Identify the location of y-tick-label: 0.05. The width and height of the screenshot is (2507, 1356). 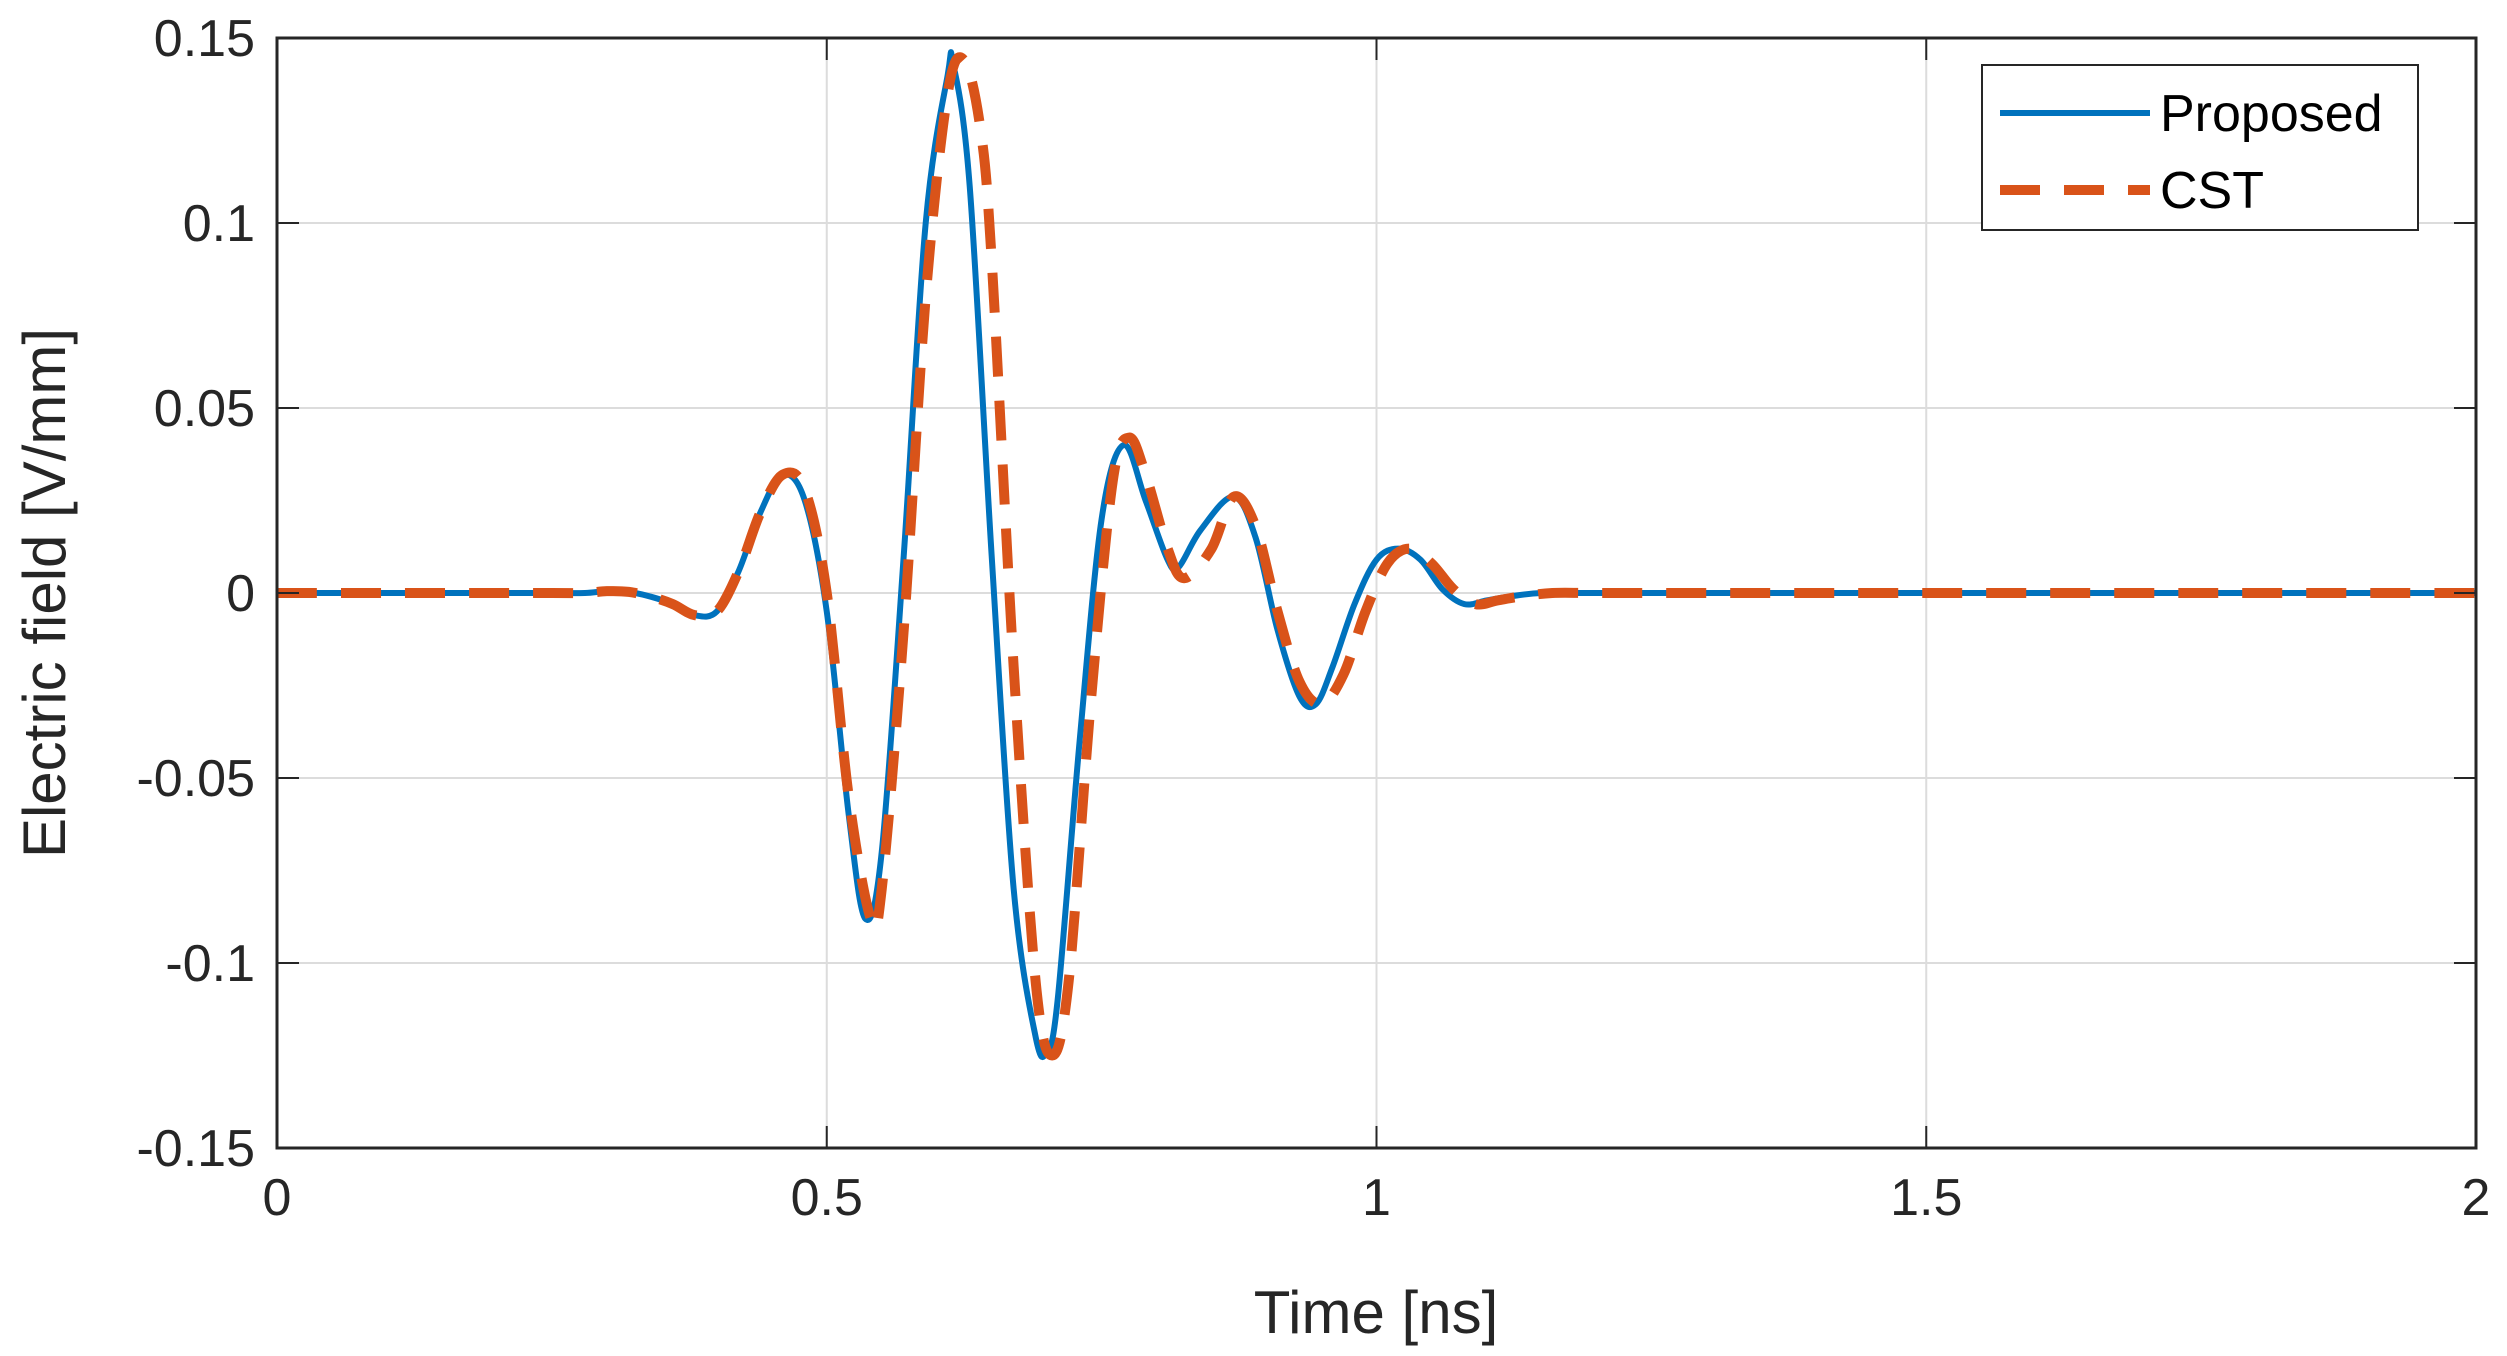
(204, 409).